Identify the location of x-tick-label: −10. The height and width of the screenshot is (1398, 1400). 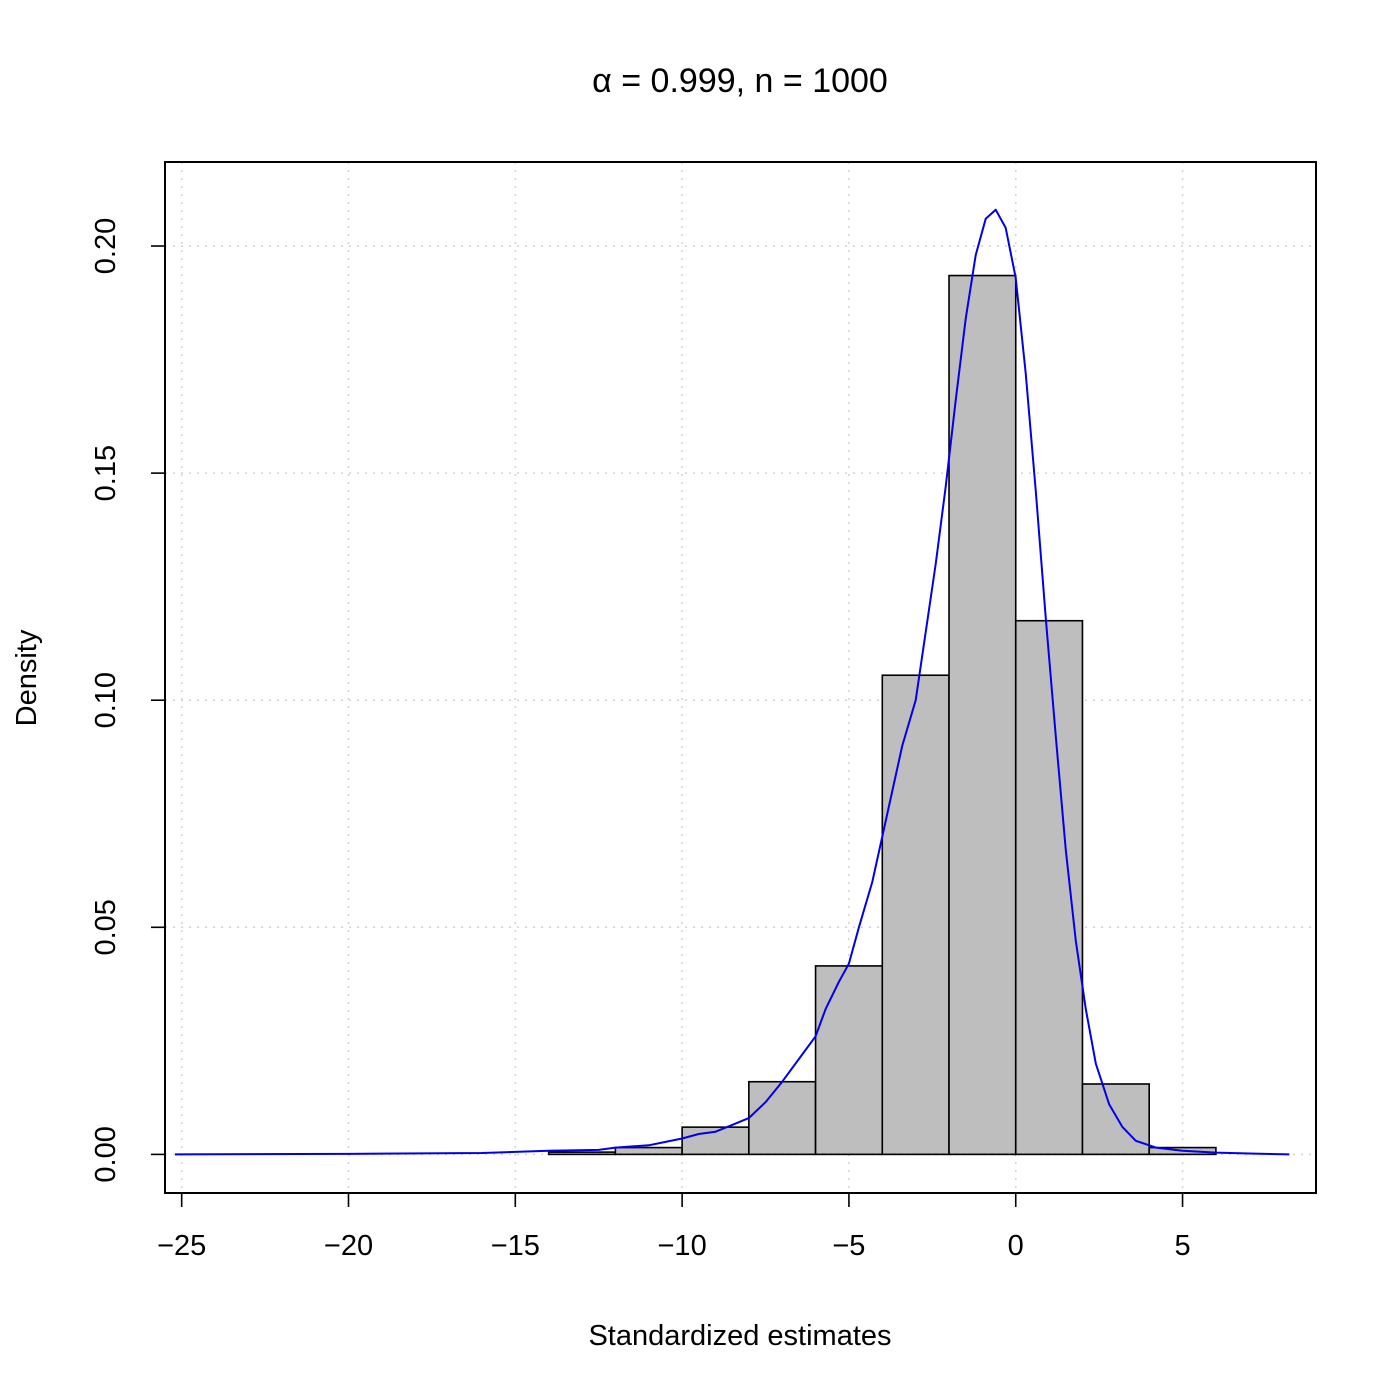
(682, 1246).